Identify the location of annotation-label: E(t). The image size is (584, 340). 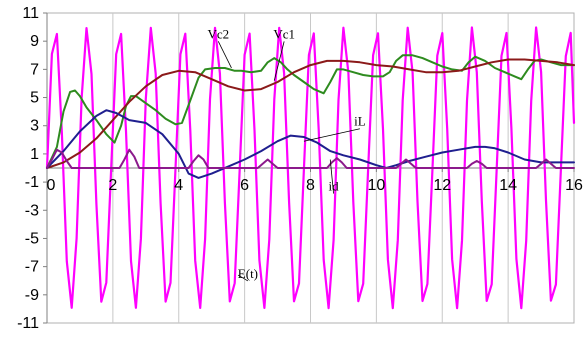
(248, 273).